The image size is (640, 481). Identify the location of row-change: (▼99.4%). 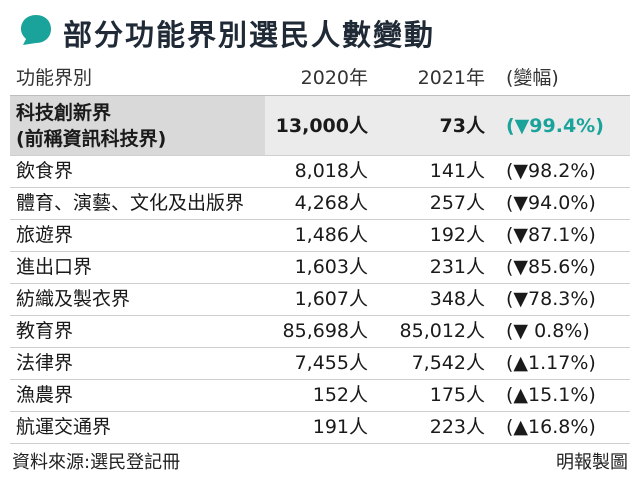
(555, 126).